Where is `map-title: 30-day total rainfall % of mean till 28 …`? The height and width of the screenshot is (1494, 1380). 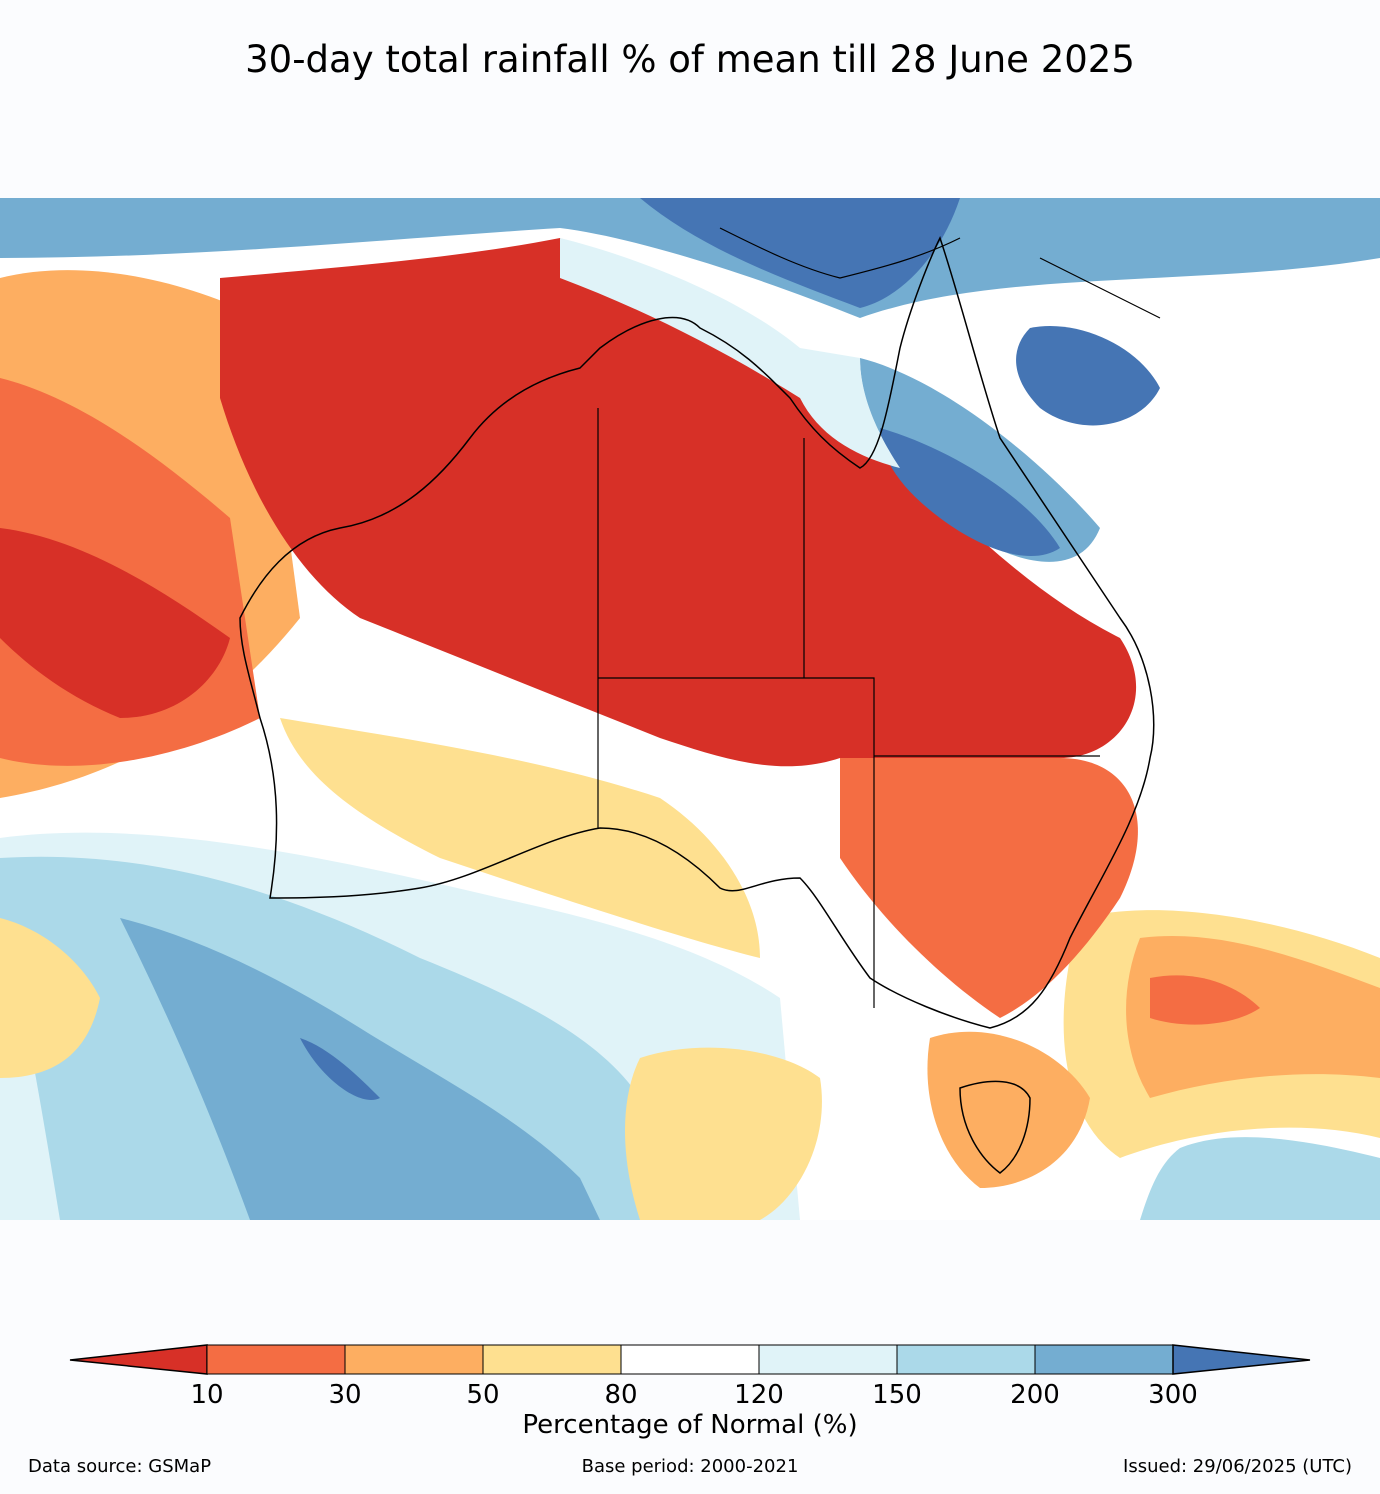
map-title: 30-day total rainfall % of mean till 28 … is located at coordinates (690, 59).